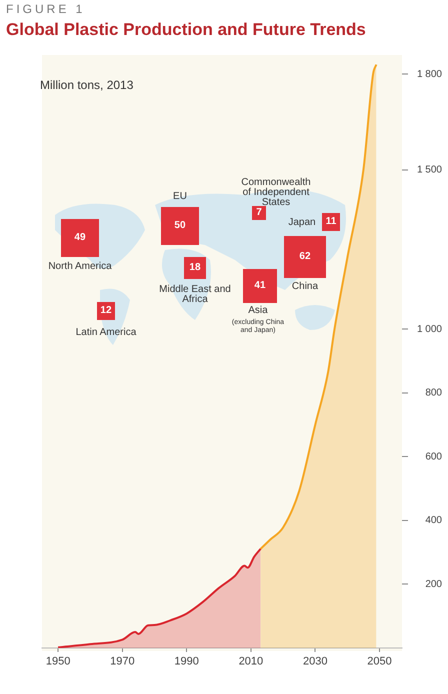 The height and width of the screenshot is (694, 448). Describe the element at coordinates (331, 222) in the screenshot. I see `square-tag: 11` at that location.